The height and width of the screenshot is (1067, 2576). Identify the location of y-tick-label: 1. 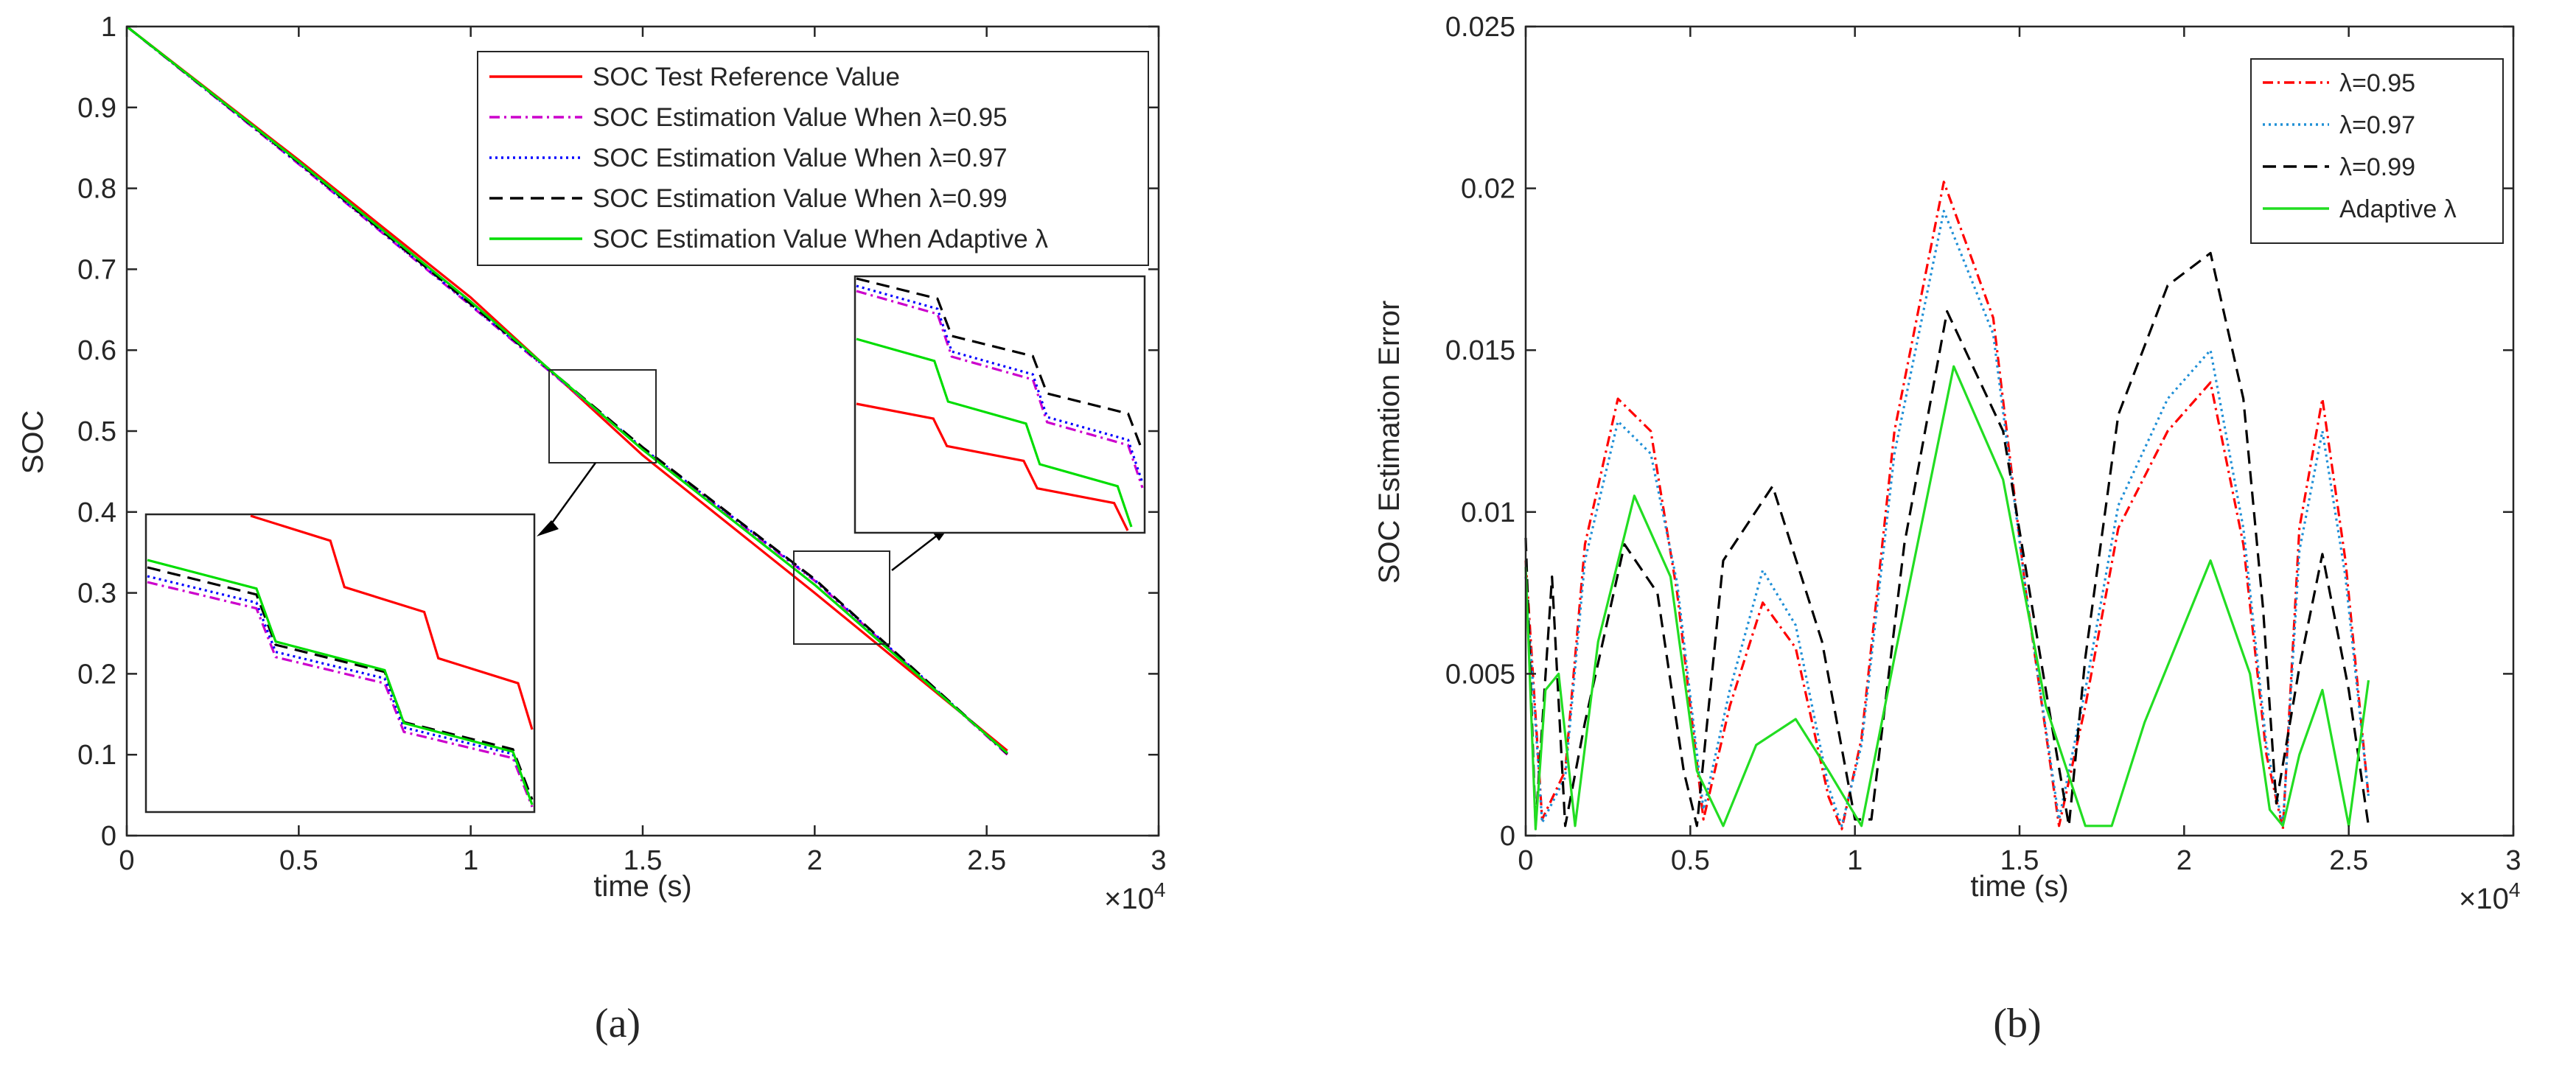
(108, 28).